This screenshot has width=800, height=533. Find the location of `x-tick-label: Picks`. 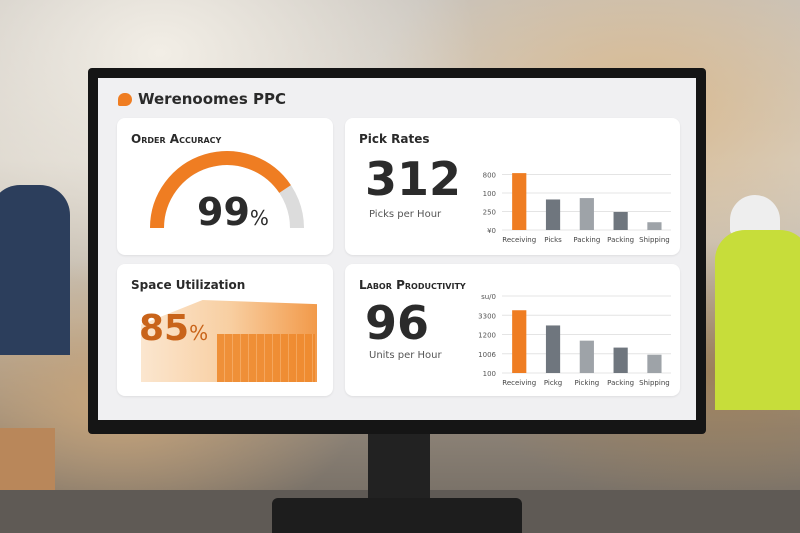

x-tick-label: Picks is located at coordinates (553, 240).